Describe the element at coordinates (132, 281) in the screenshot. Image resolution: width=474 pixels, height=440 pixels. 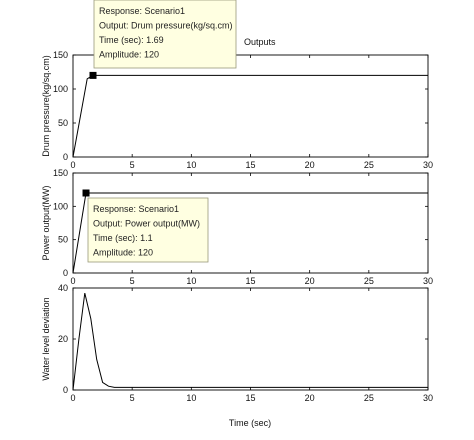
I see `power-output-x-tick-label: 5` at that location.